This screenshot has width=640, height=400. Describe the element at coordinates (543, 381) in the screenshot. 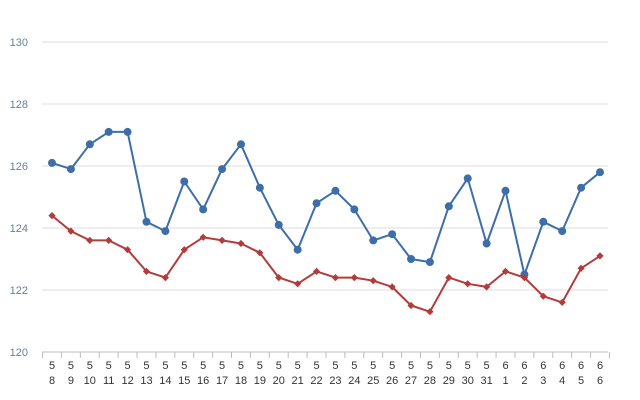

I see `x-tick-day: 3` at that location.